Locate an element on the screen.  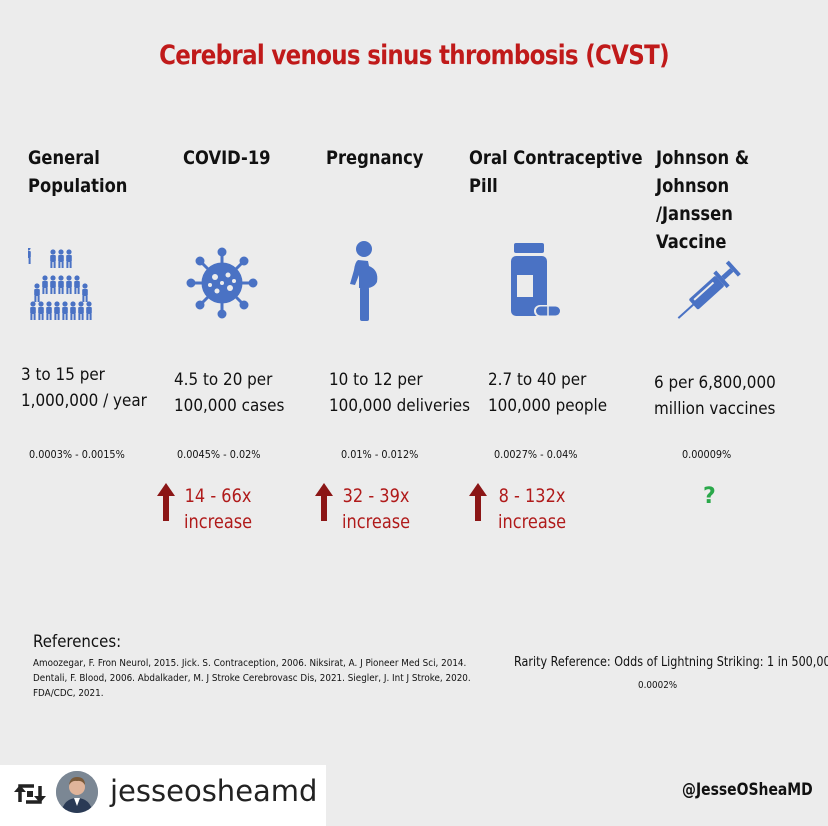
percent-oral-contraceptive-pill: 0.0027% - 0.04% is located at coordinates (536, 454).